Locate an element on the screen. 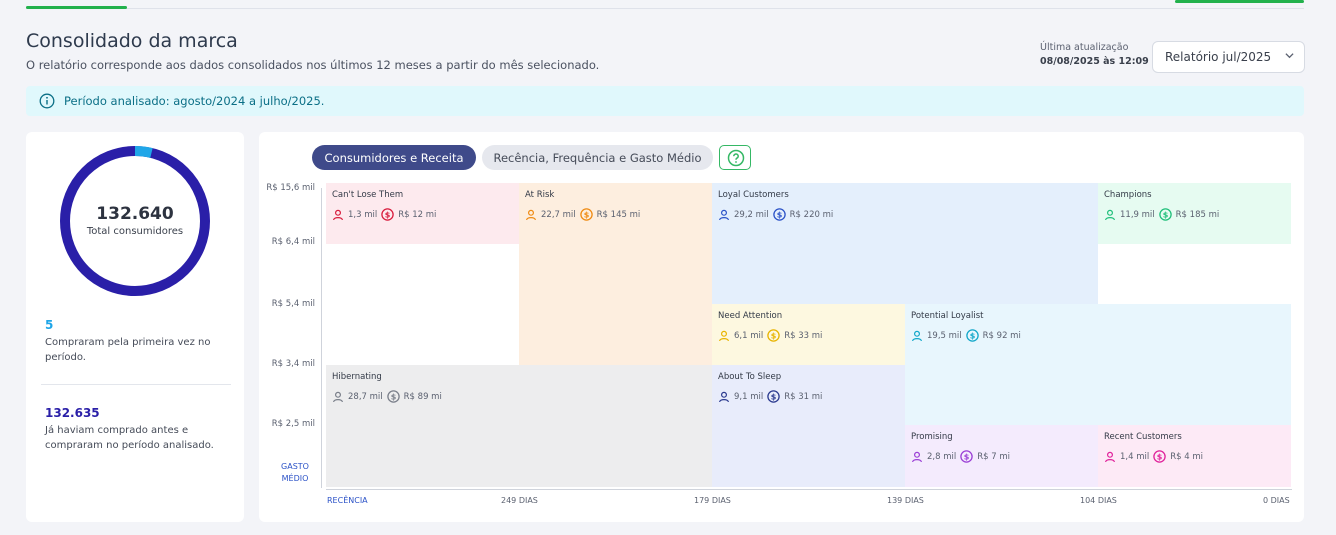  segment-name: Champions is located at coordinates (1128, 195).